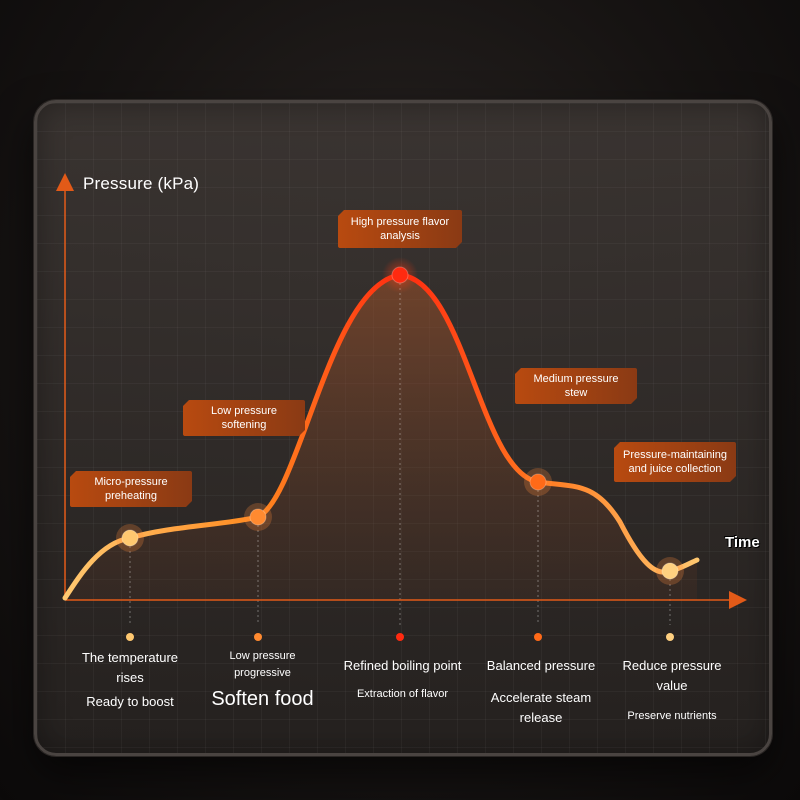 This screenshot has width=800, height=800. Describe the element at coordinates (141, 183) in the screenshot. I see `y-axis-label: Pressure (kPa)` at that location.